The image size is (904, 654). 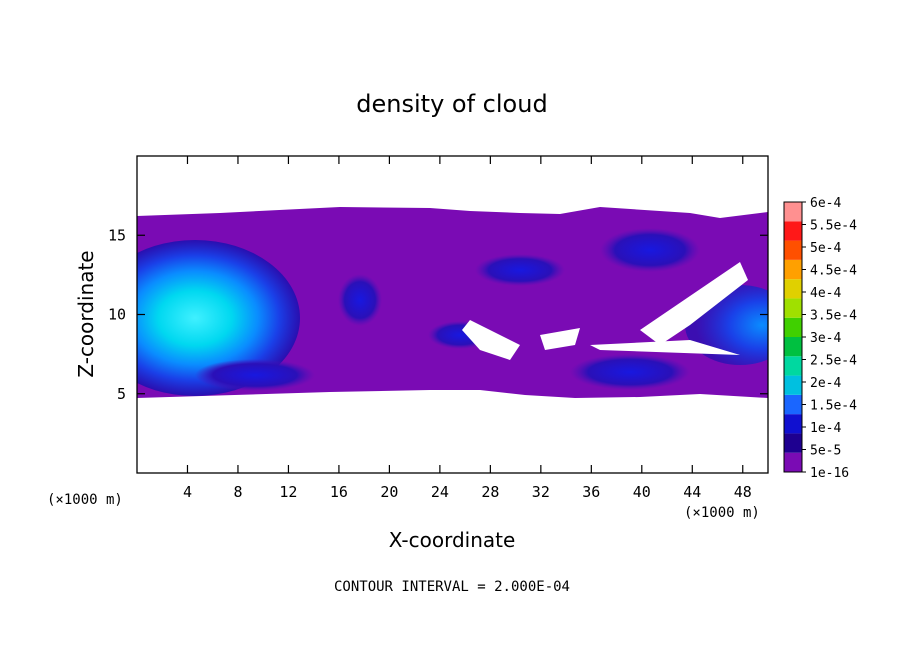 What do you see at coordinates (86, 313) in the screenshot?
I see `y-axis-title: Z-coordinate` at bounding box center [86, 313].